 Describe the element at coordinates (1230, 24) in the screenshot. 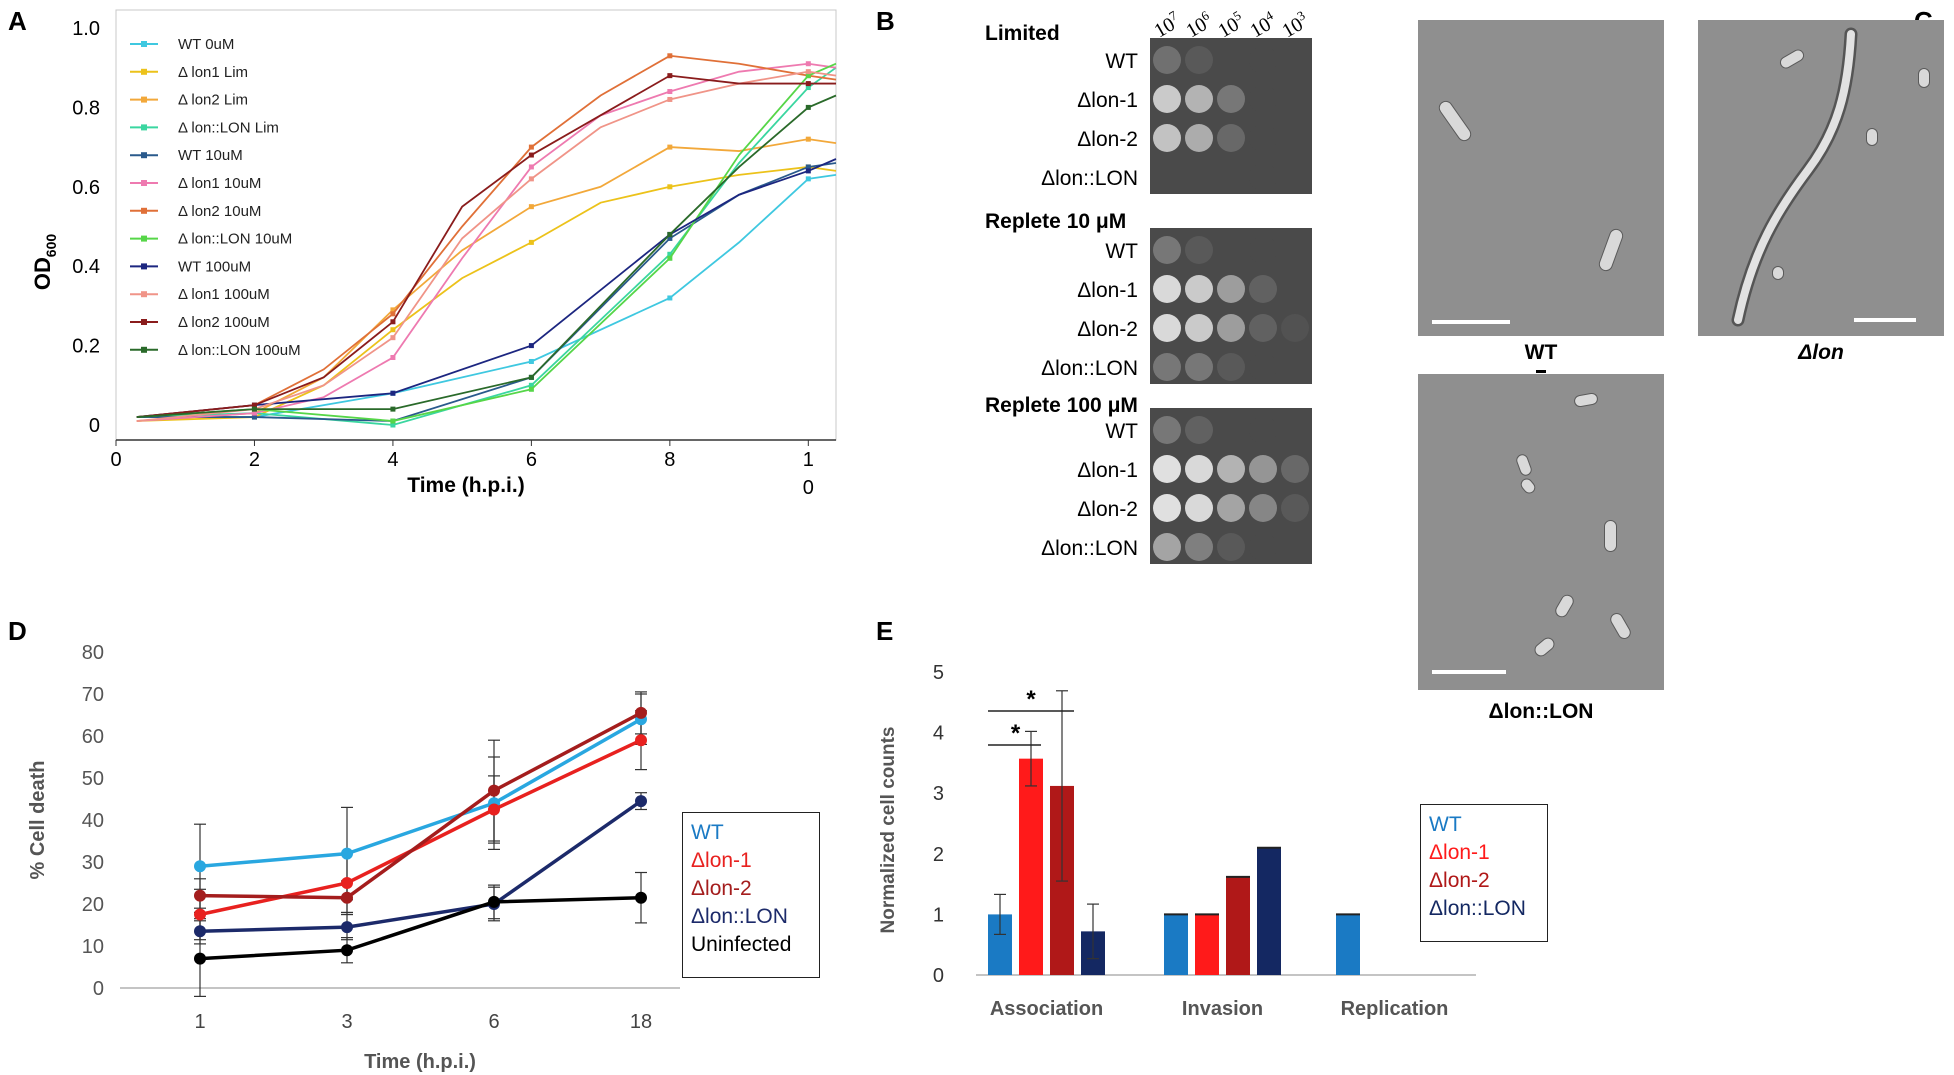

I see `dilution-label: 105` at that location.